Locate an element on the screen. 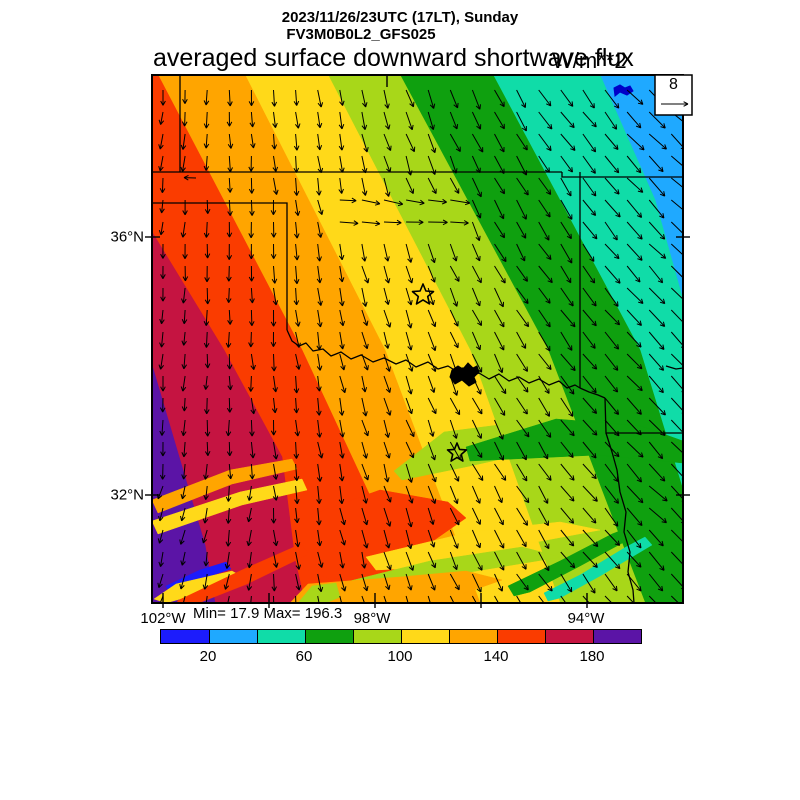  lon-label: 102°W is located at coordinates (163, 618).